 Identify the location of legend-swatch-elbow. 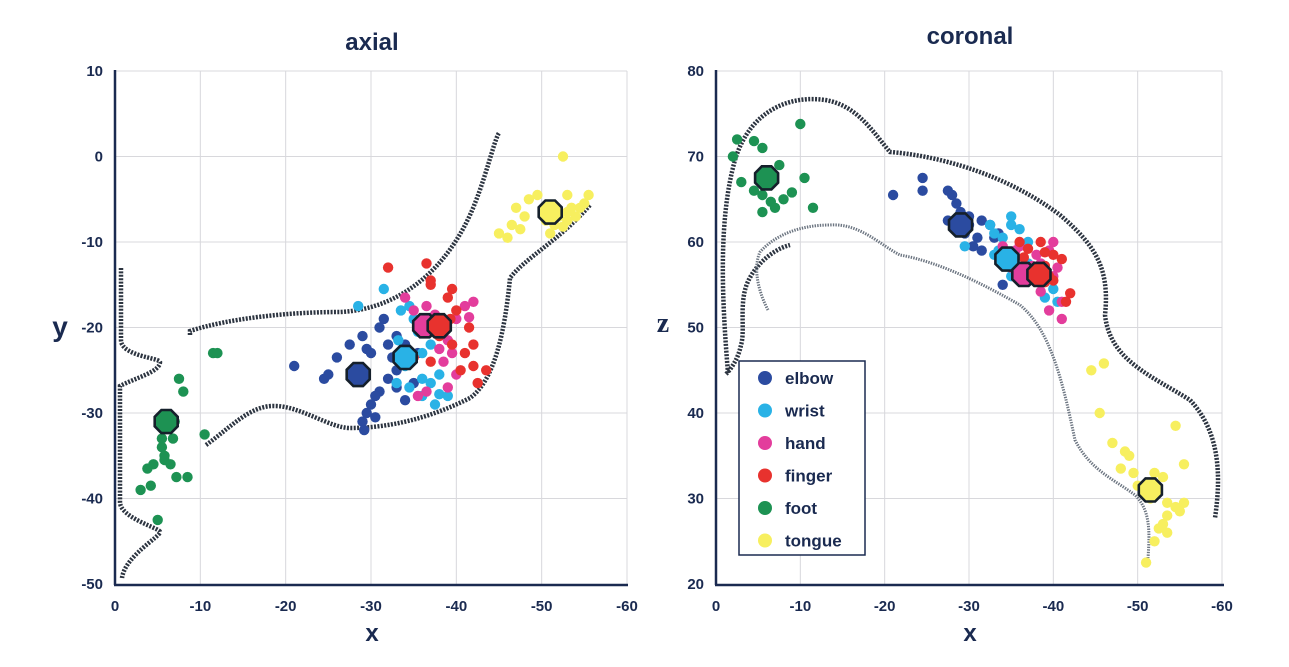
(765, 378).